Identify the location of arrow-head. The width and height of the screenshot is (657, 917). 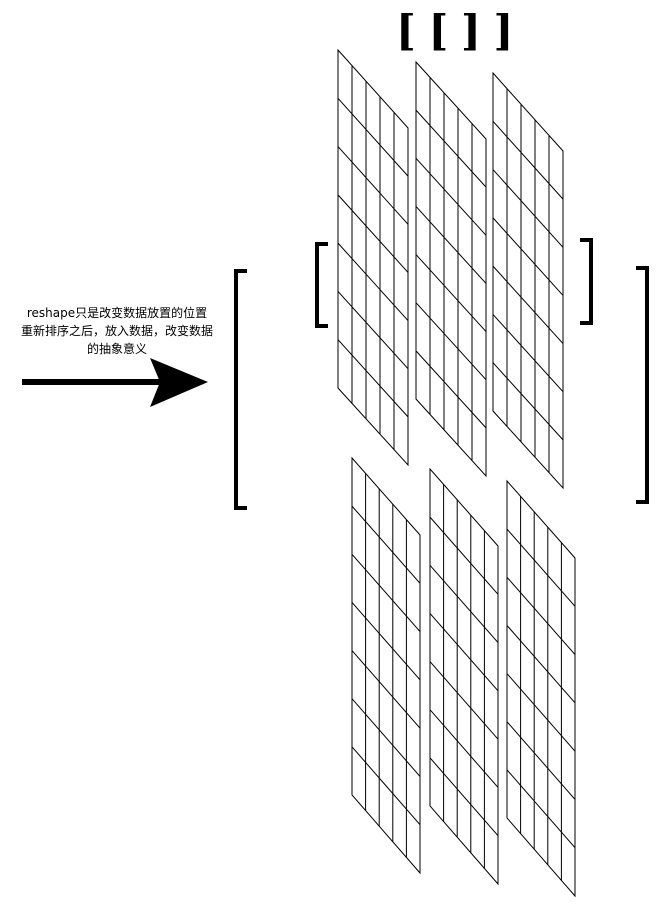
(179, 382).